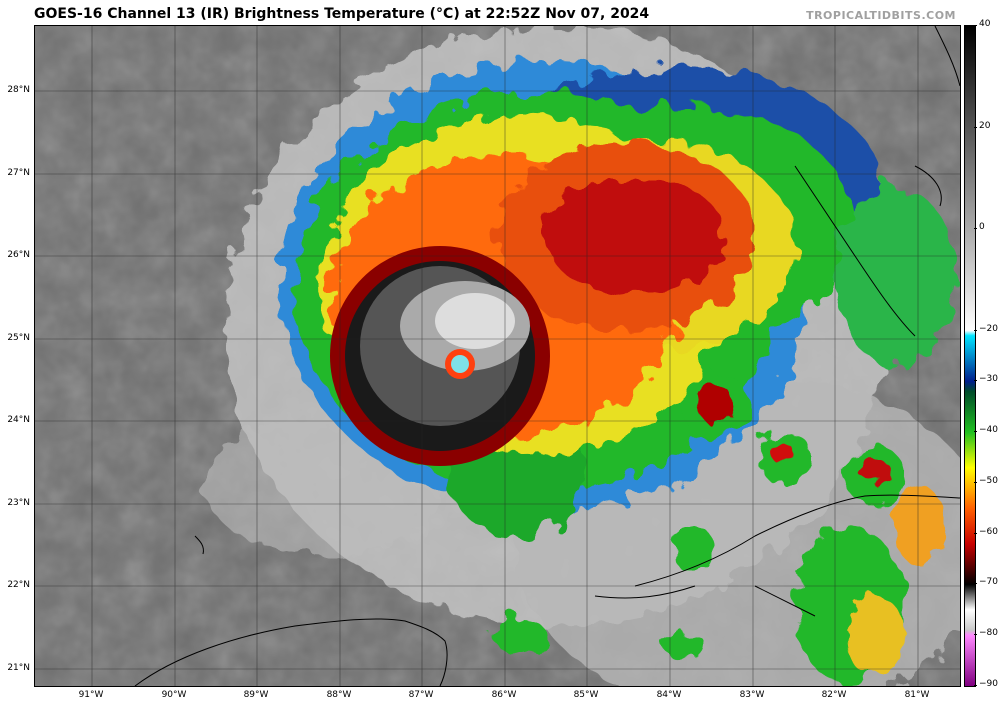 This screenshot has width=1000, height=704. Describe the element at coordinates (18, 585) in the screenshot. I see `lat-label: 22°N` at that location.